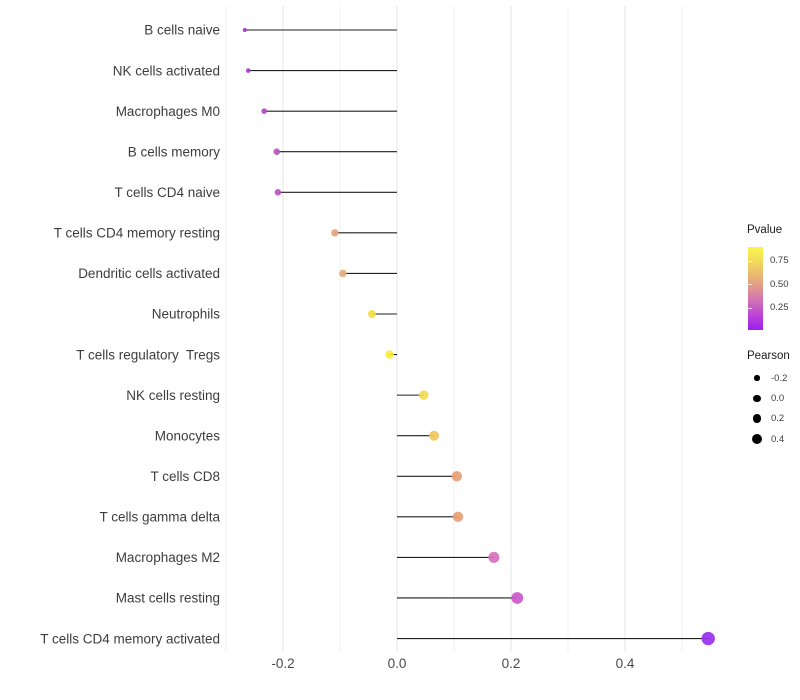 This screenshot has width=800, height=700. What do you see at coordinates (168, 111) in the screenshot?
I see `y-axis-label: Macrophages M0` at bounding box center [168, 111].